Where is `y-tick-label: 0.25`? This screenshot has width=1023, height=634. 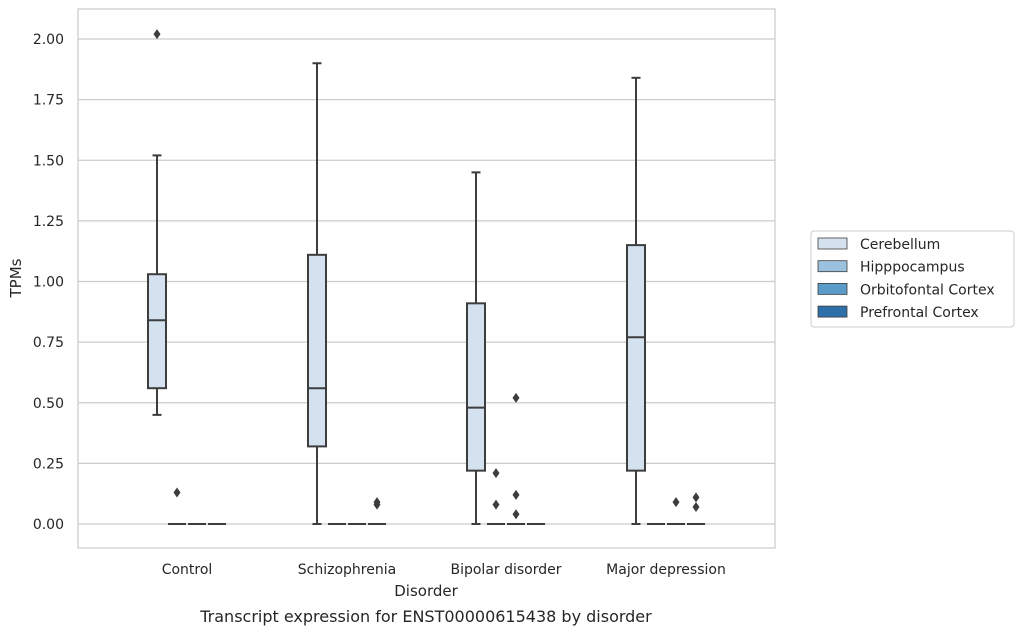
y-tick-label: 0.25 is located at coordinates (48, 464).